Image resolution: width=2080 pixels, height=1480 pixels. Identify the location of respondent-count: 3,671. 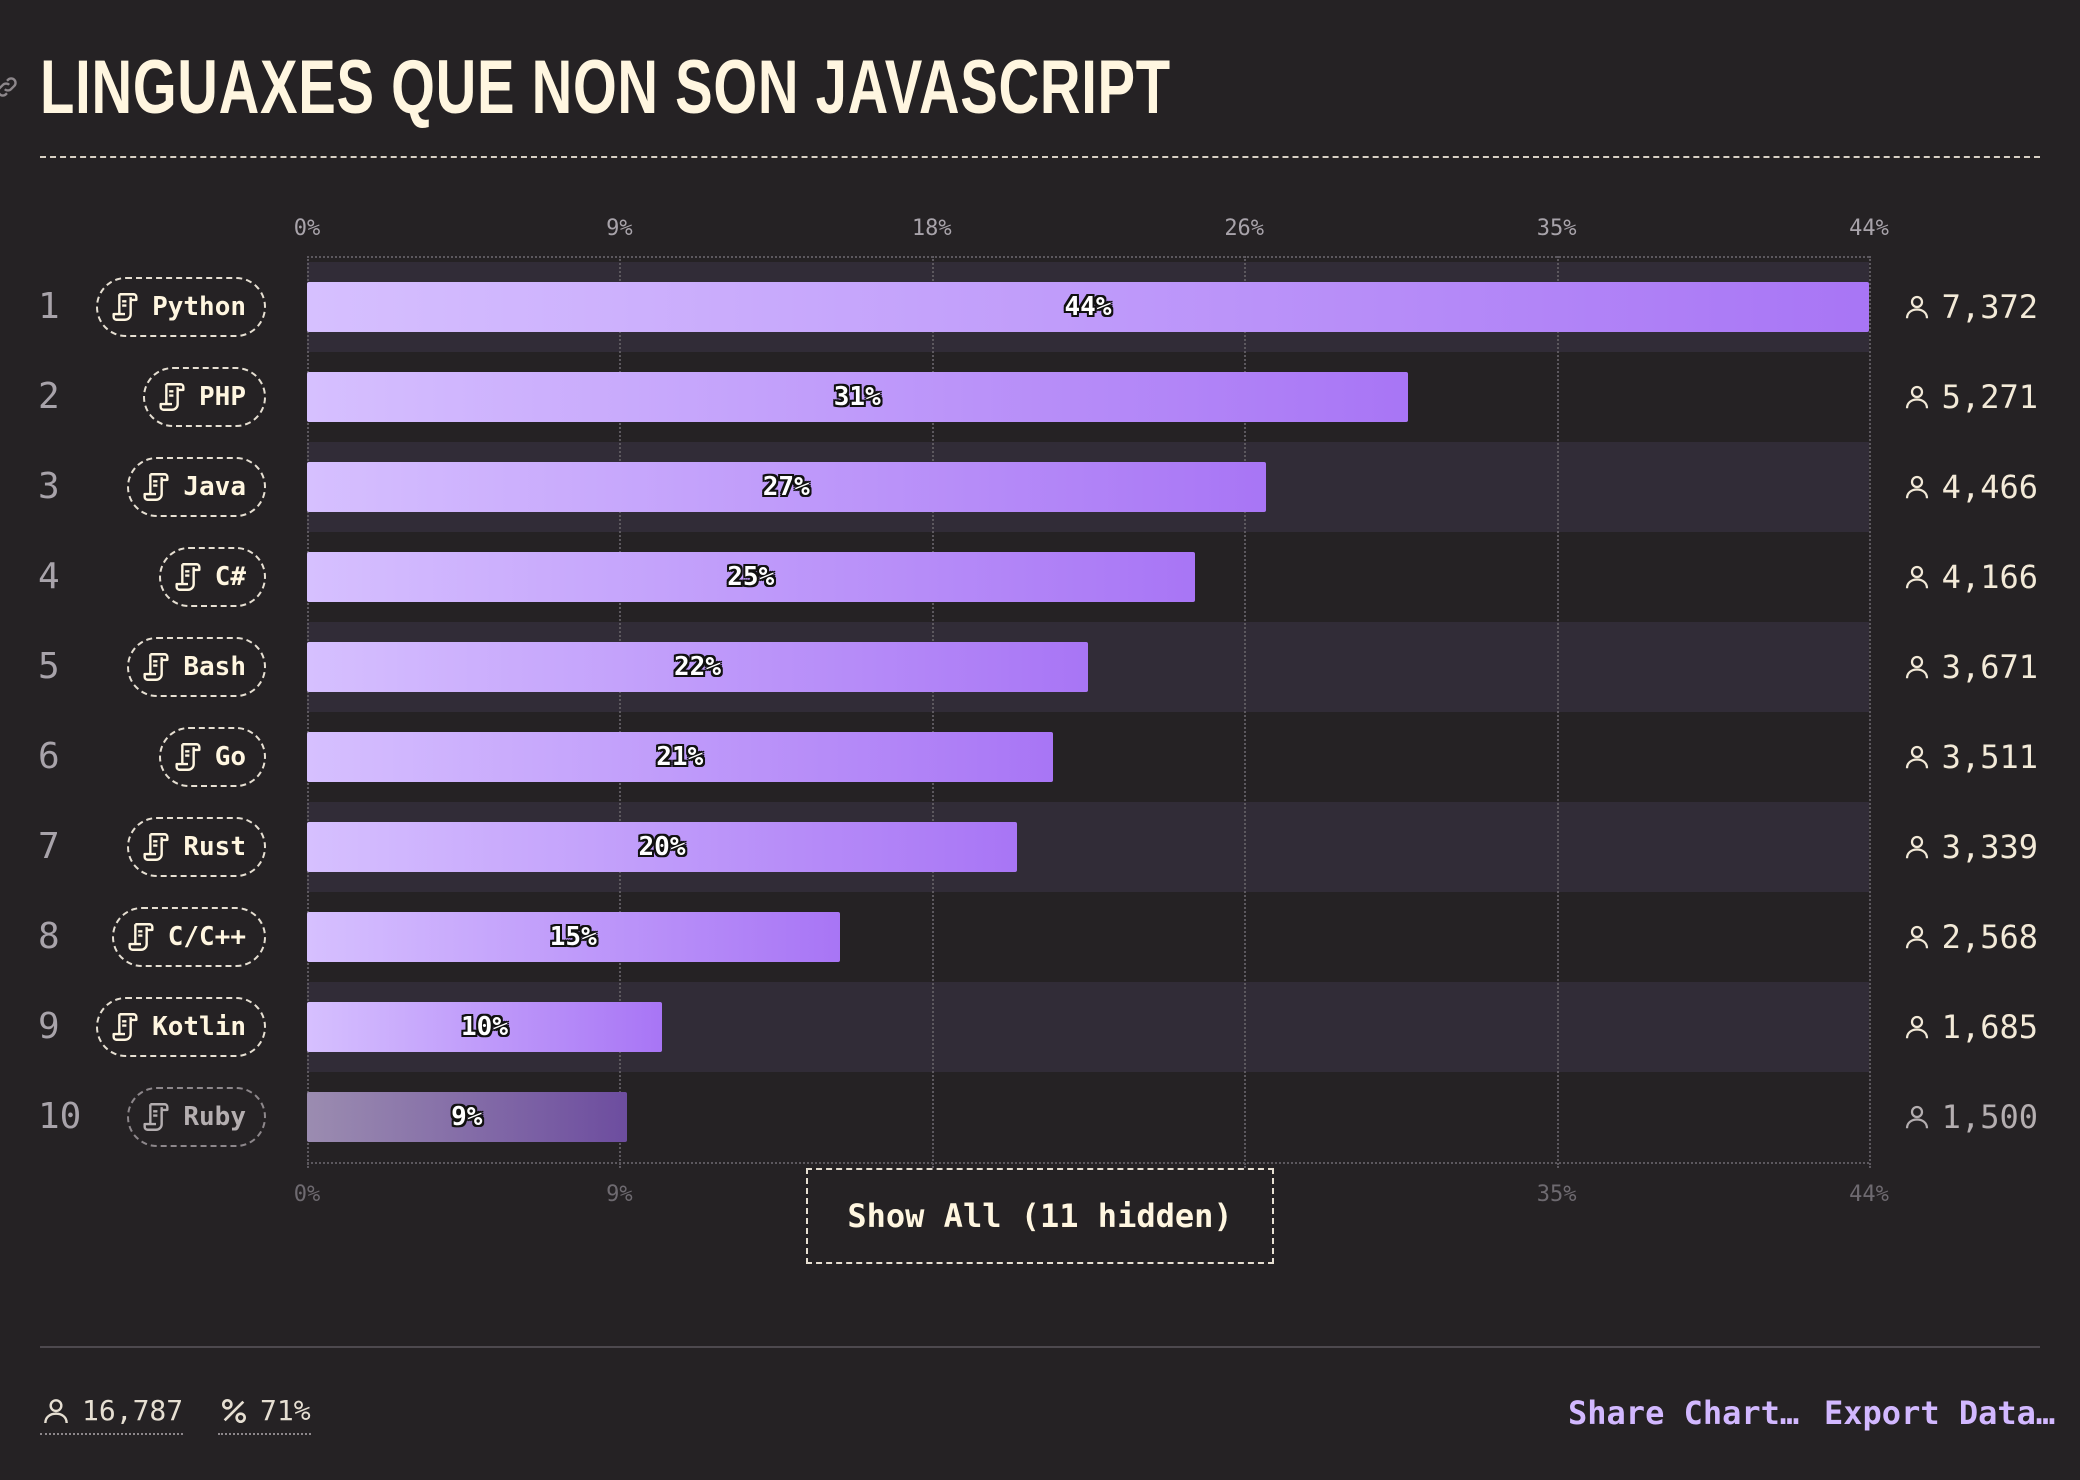
(1970, 667).